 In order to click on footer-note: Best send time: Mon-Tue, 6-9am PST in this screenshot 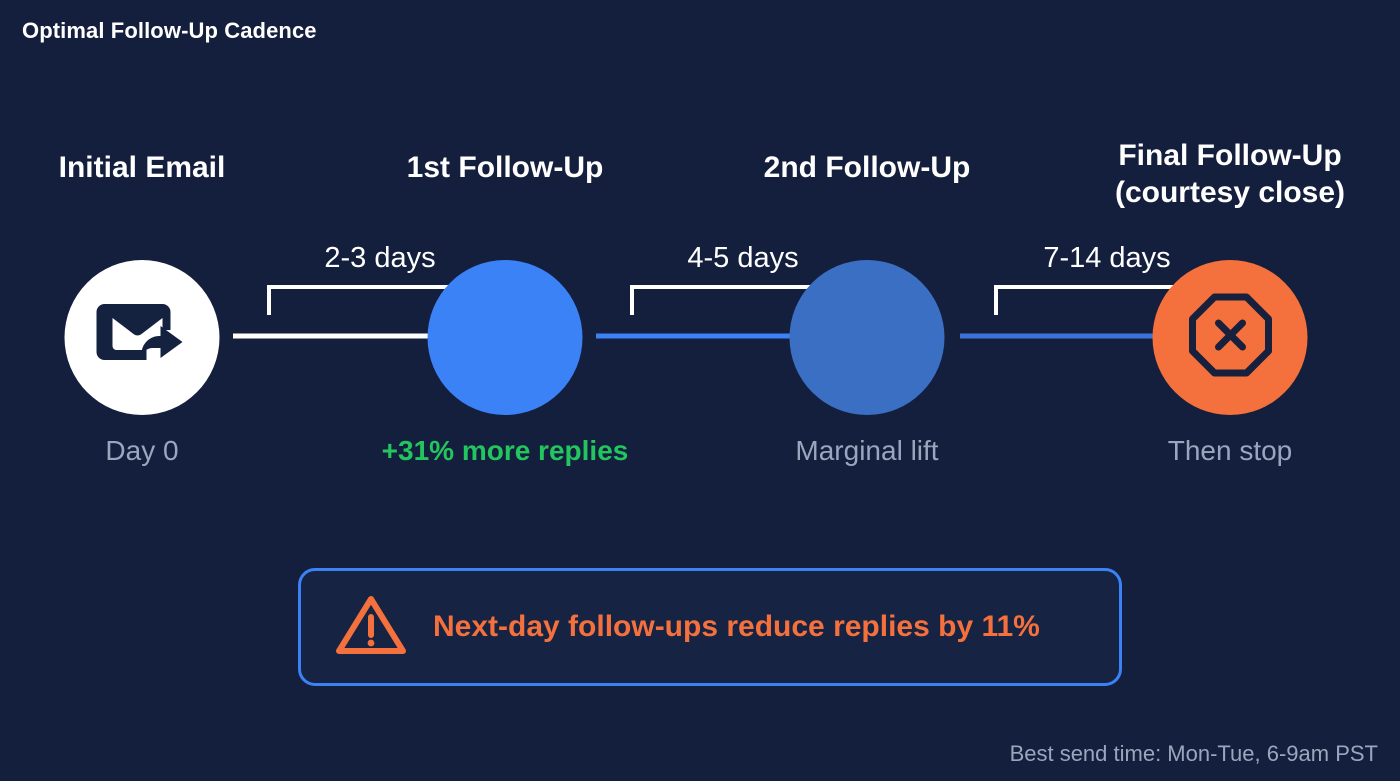, I will do `click(1193, 753)`.